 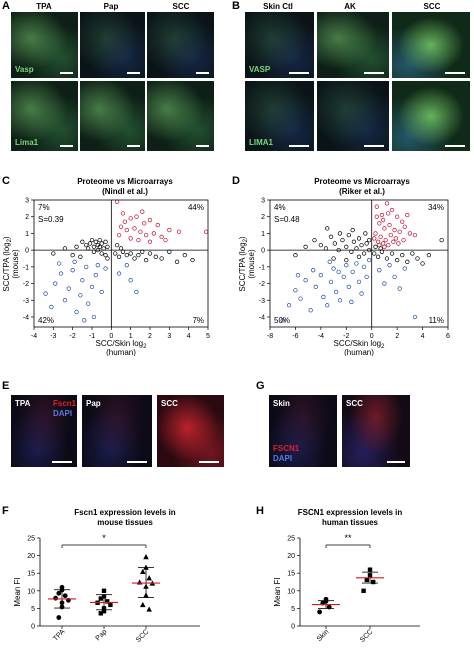 What do you see at coordinates (397, 336) in the screenshot?
I see `x-tick-label: 2` at bounding box center [397, 336].